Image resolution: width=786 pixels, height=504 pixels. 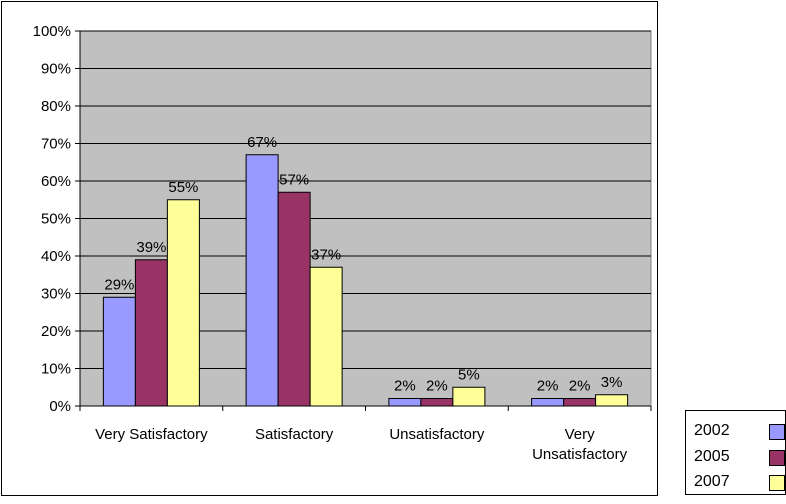 I want to click on y-tick-label: 80%, so click(x=56, y=106).